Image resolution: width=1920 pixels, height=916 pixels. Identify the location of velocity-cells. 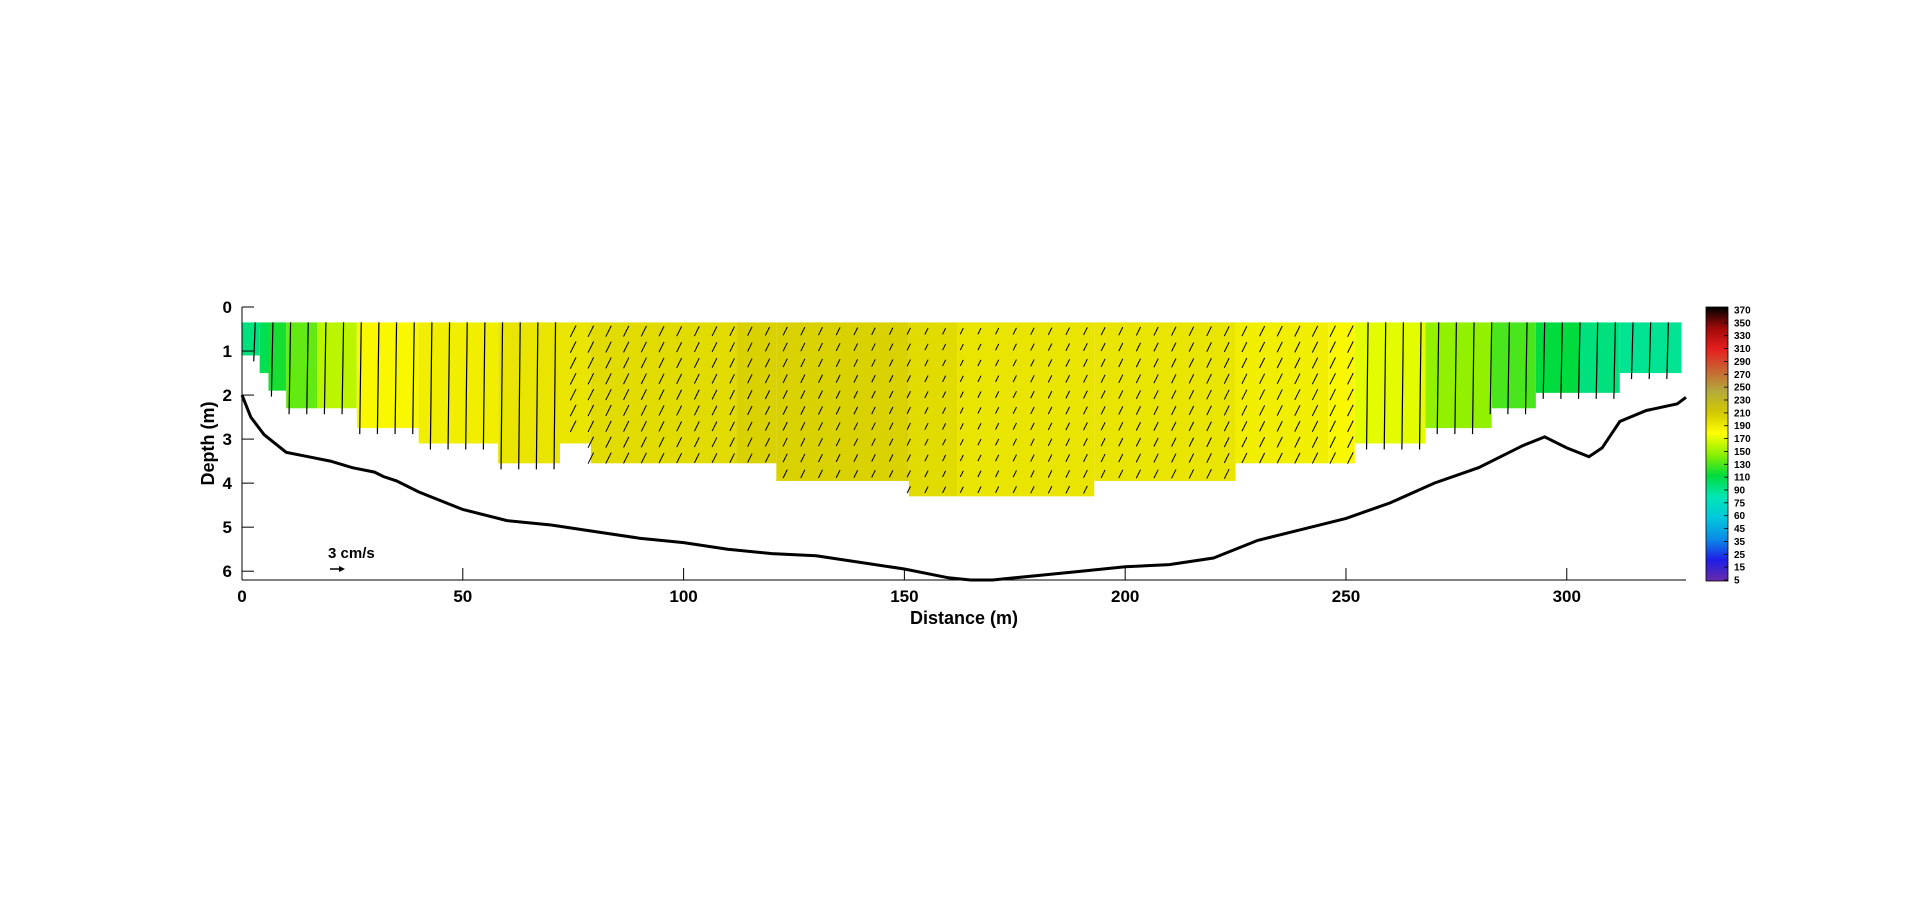
(962, 409).